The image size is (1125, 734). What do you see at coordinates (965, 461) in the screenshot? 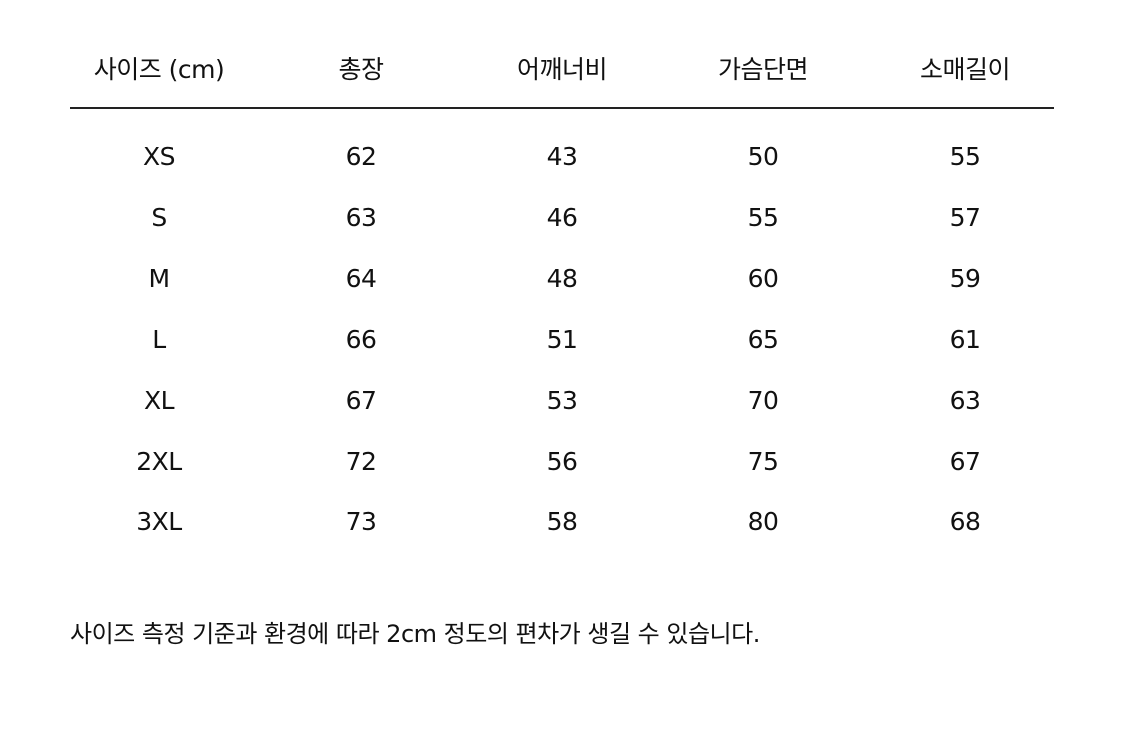
I see `cell-sleeve-length: 67` at bounding box center [965, 461].